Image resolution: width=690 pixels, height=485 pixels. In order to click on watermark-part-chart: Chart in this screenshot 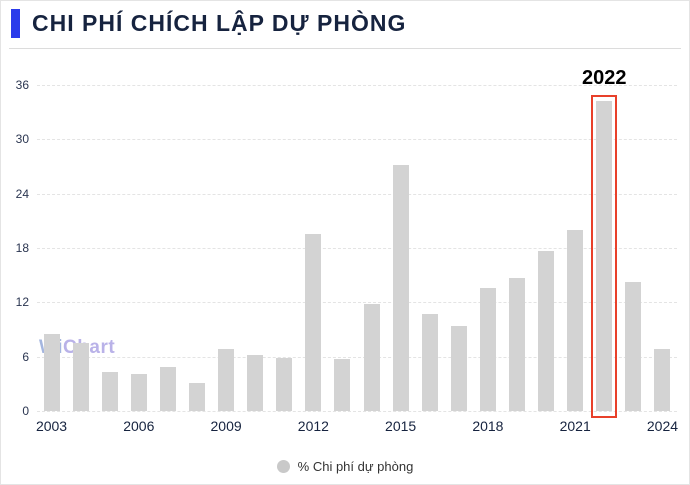, I will do `click(89, 347)`.